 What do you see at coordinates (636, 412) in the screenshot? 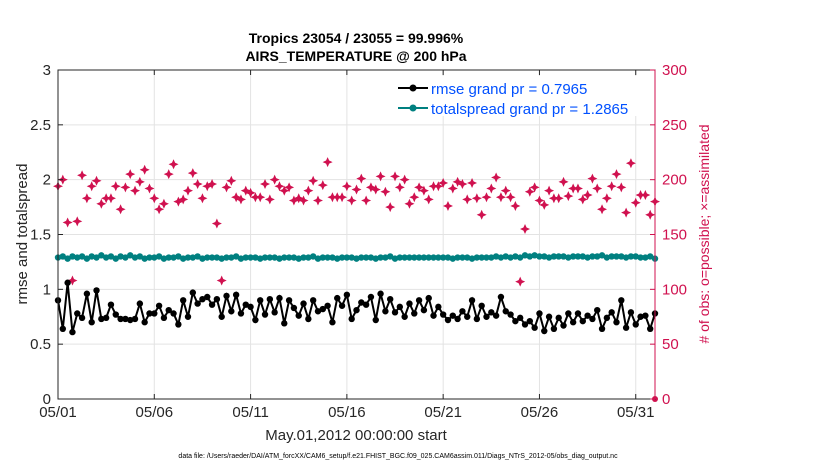
I see `x-tick-label: 05/31` at bounding box center [636, 412].